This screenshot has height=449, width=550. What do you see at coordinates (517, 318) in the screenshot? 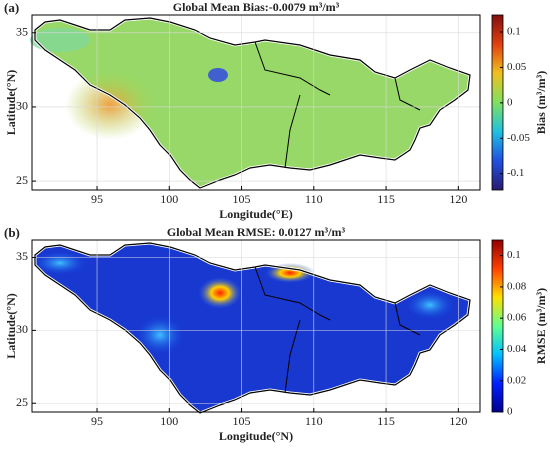
I see `colorbar-tick-label: 0.06` at bounding box center [517, 318].